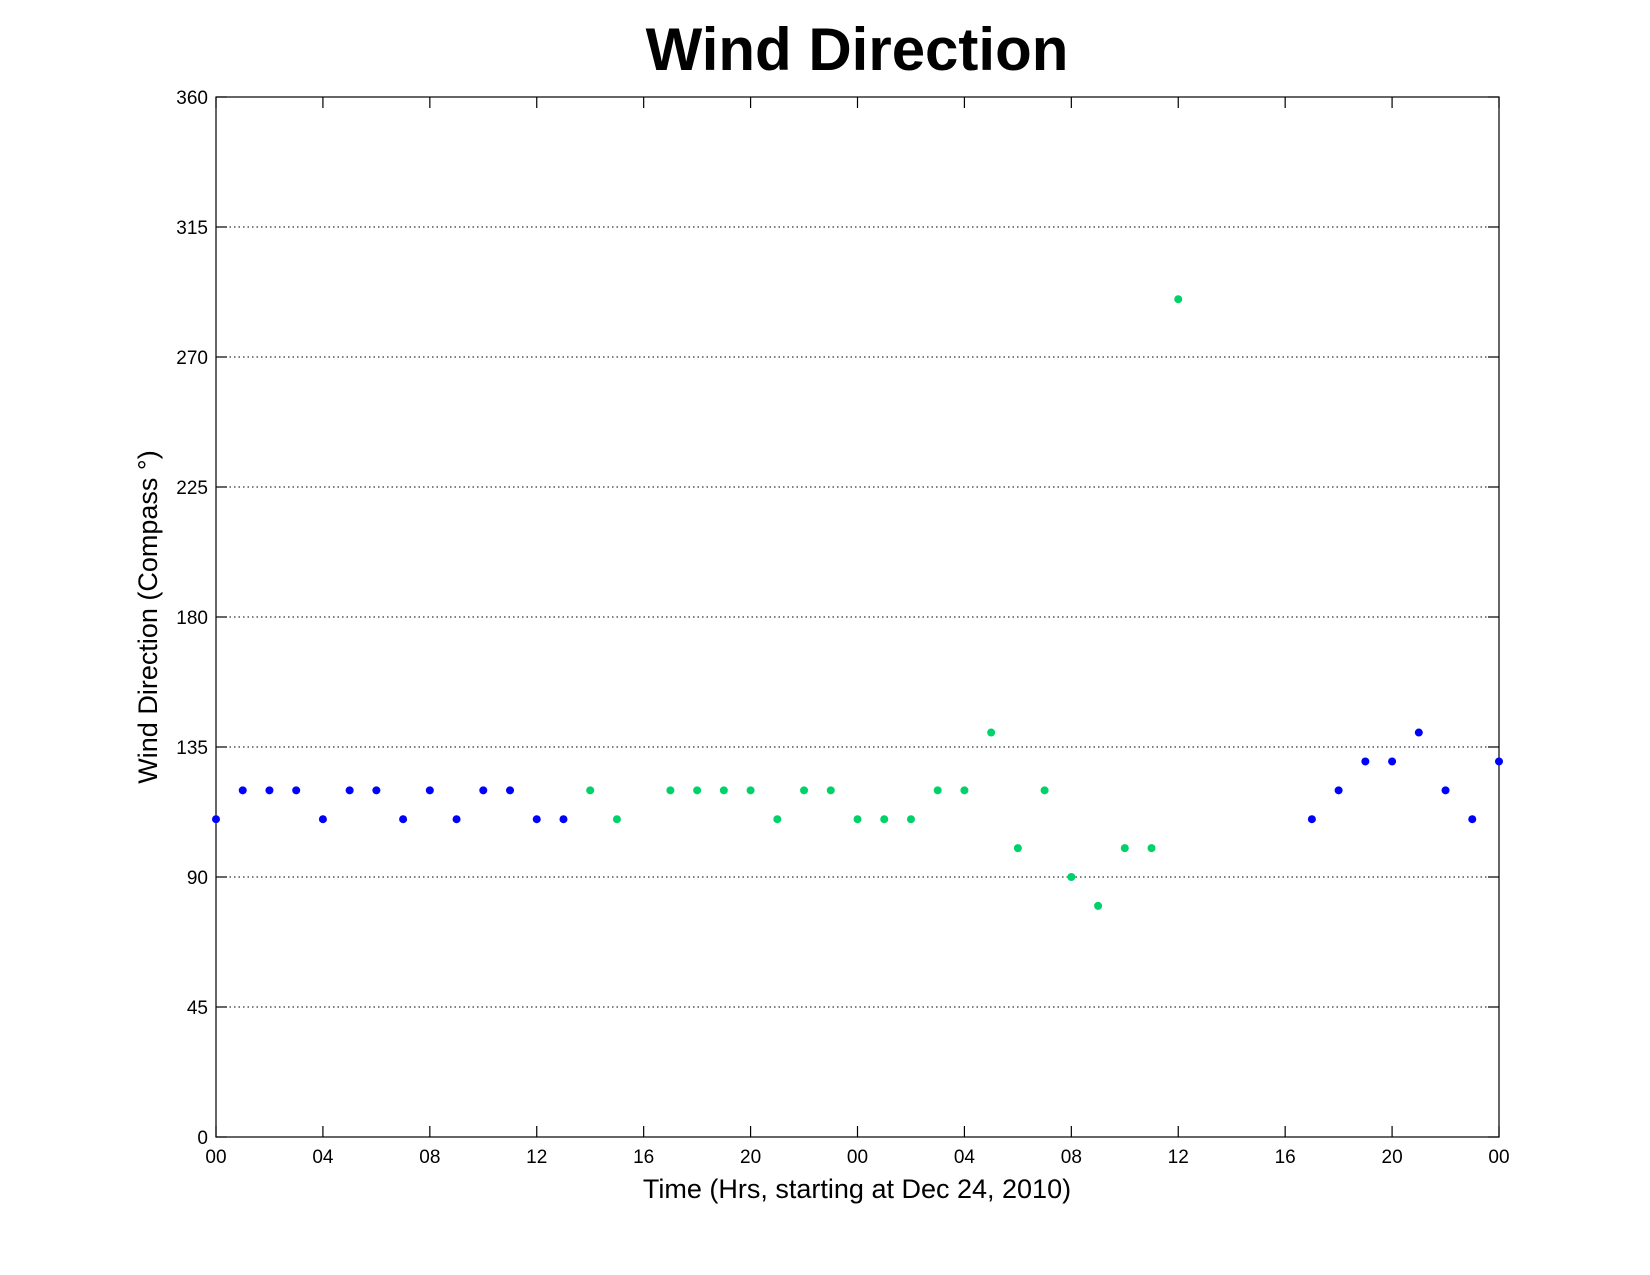 The image size is (1650, 1275). Describe the element at coordinates (857, 49) in the screenshot. I see `chart-title: Wind Direction` at that location.